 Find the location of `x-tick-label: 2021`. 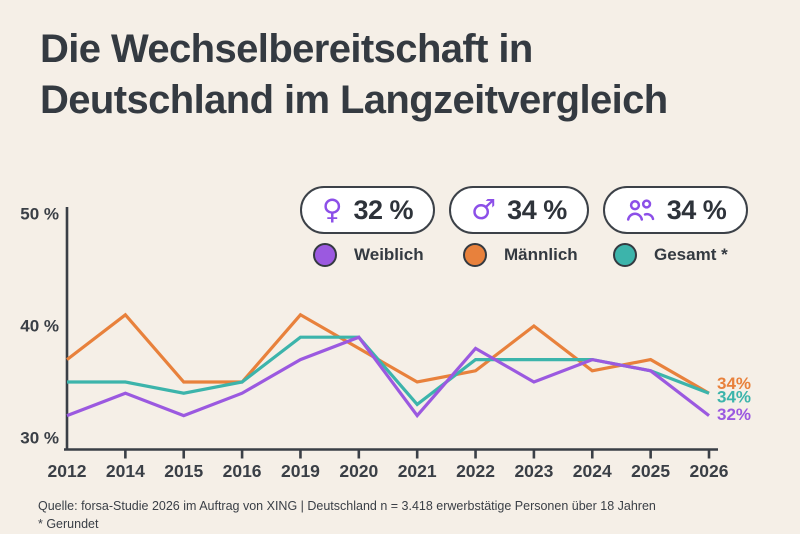

x-tick-label: 2021 is located at coordinates (417, 471).